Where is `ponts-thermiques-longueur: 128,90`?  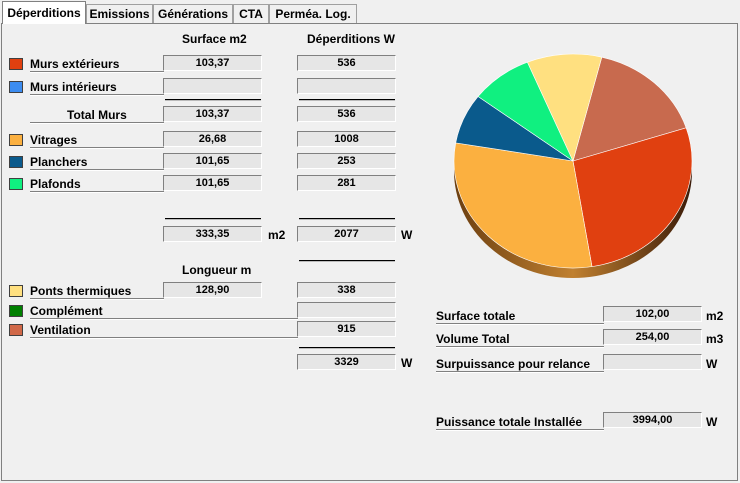
ponts-thermiques-longueur: 128,90 is located at coordinates (212, 290).